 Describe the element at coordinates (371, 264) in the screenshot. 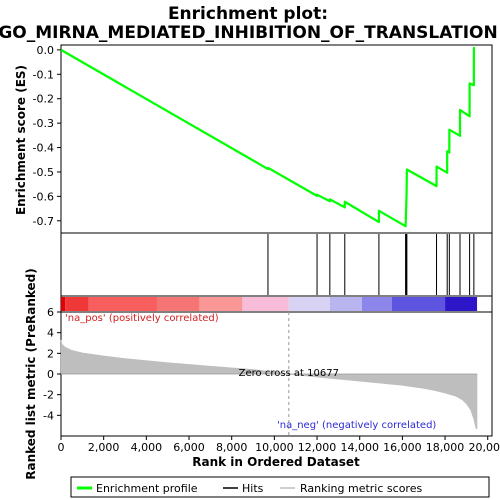

I see `hits-marks` at that location.